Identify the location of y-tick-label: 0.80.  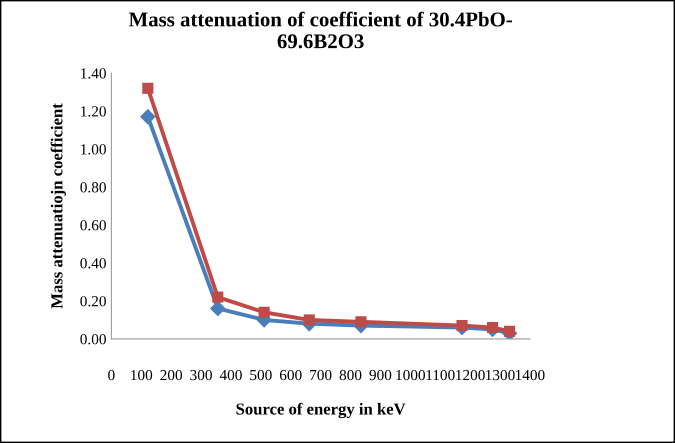
(93, 187).